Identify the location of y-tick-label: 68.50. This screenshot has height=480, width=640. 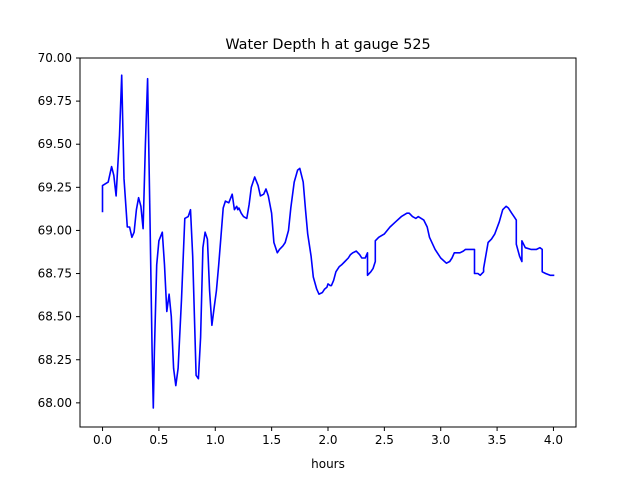
(55, 317).